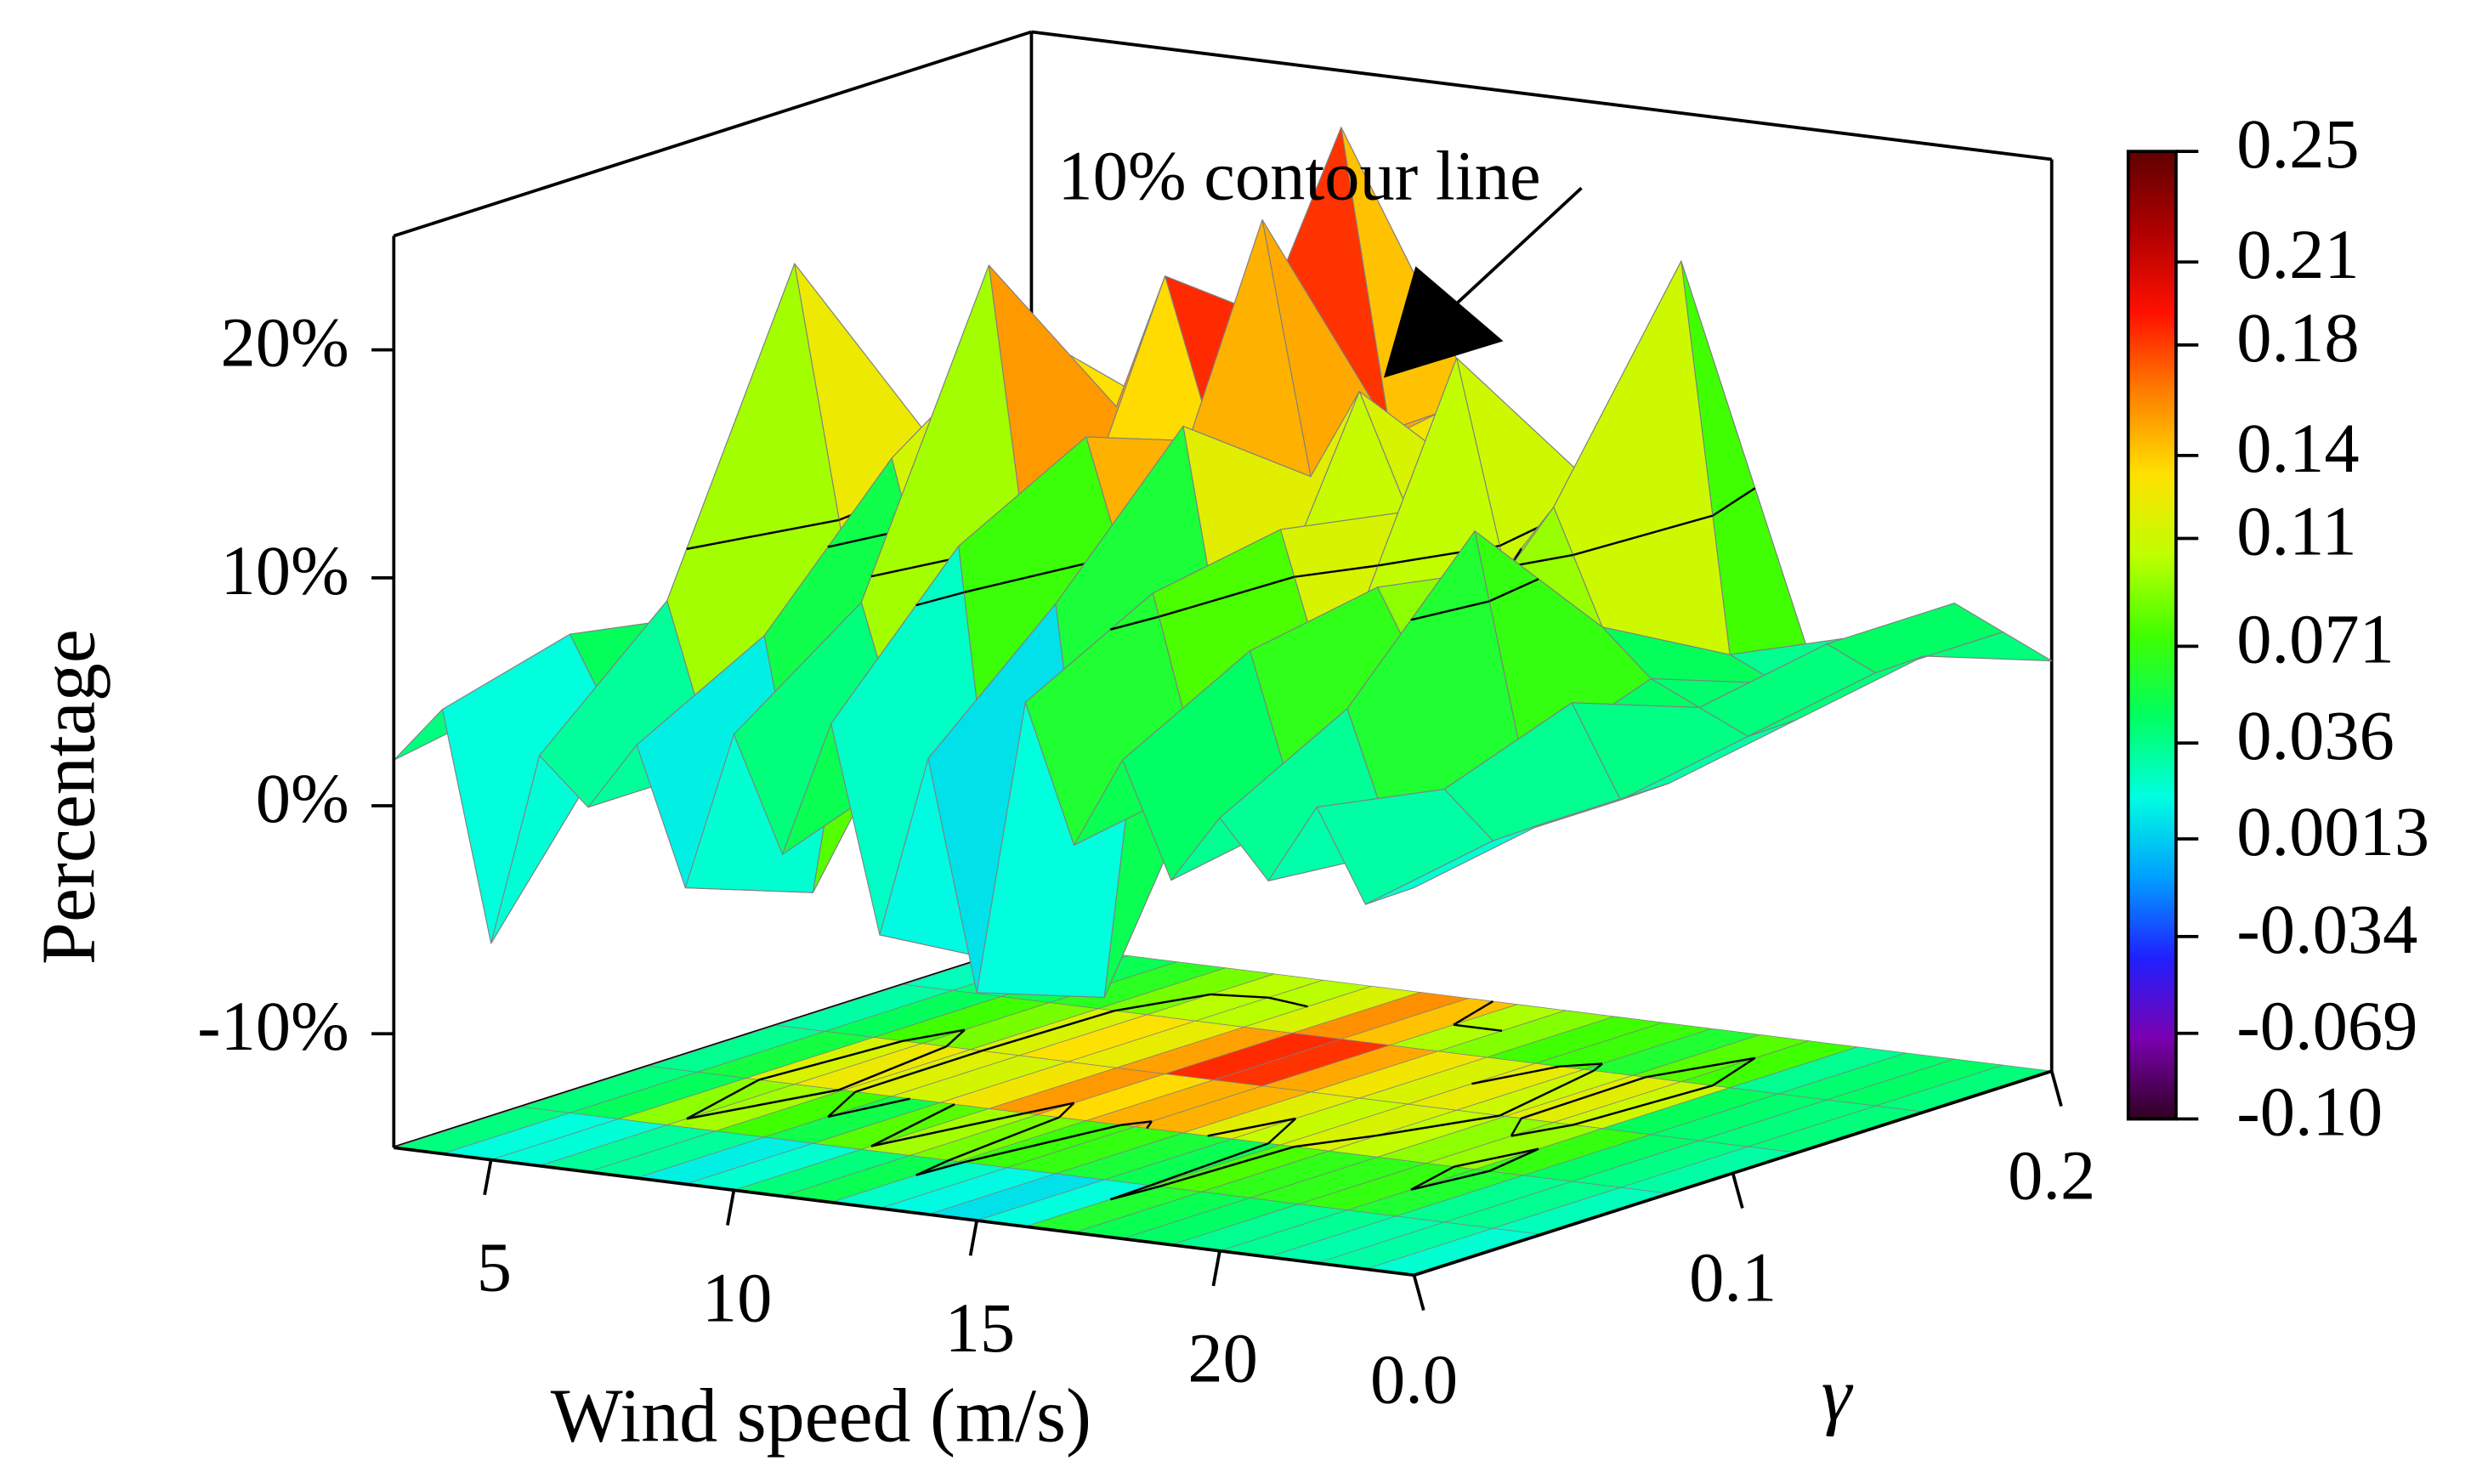 Image resolution: width=2471 pixels, height=1484 pixels. I want to click on y-tick-label: 0.0, so click(1414, 1379).